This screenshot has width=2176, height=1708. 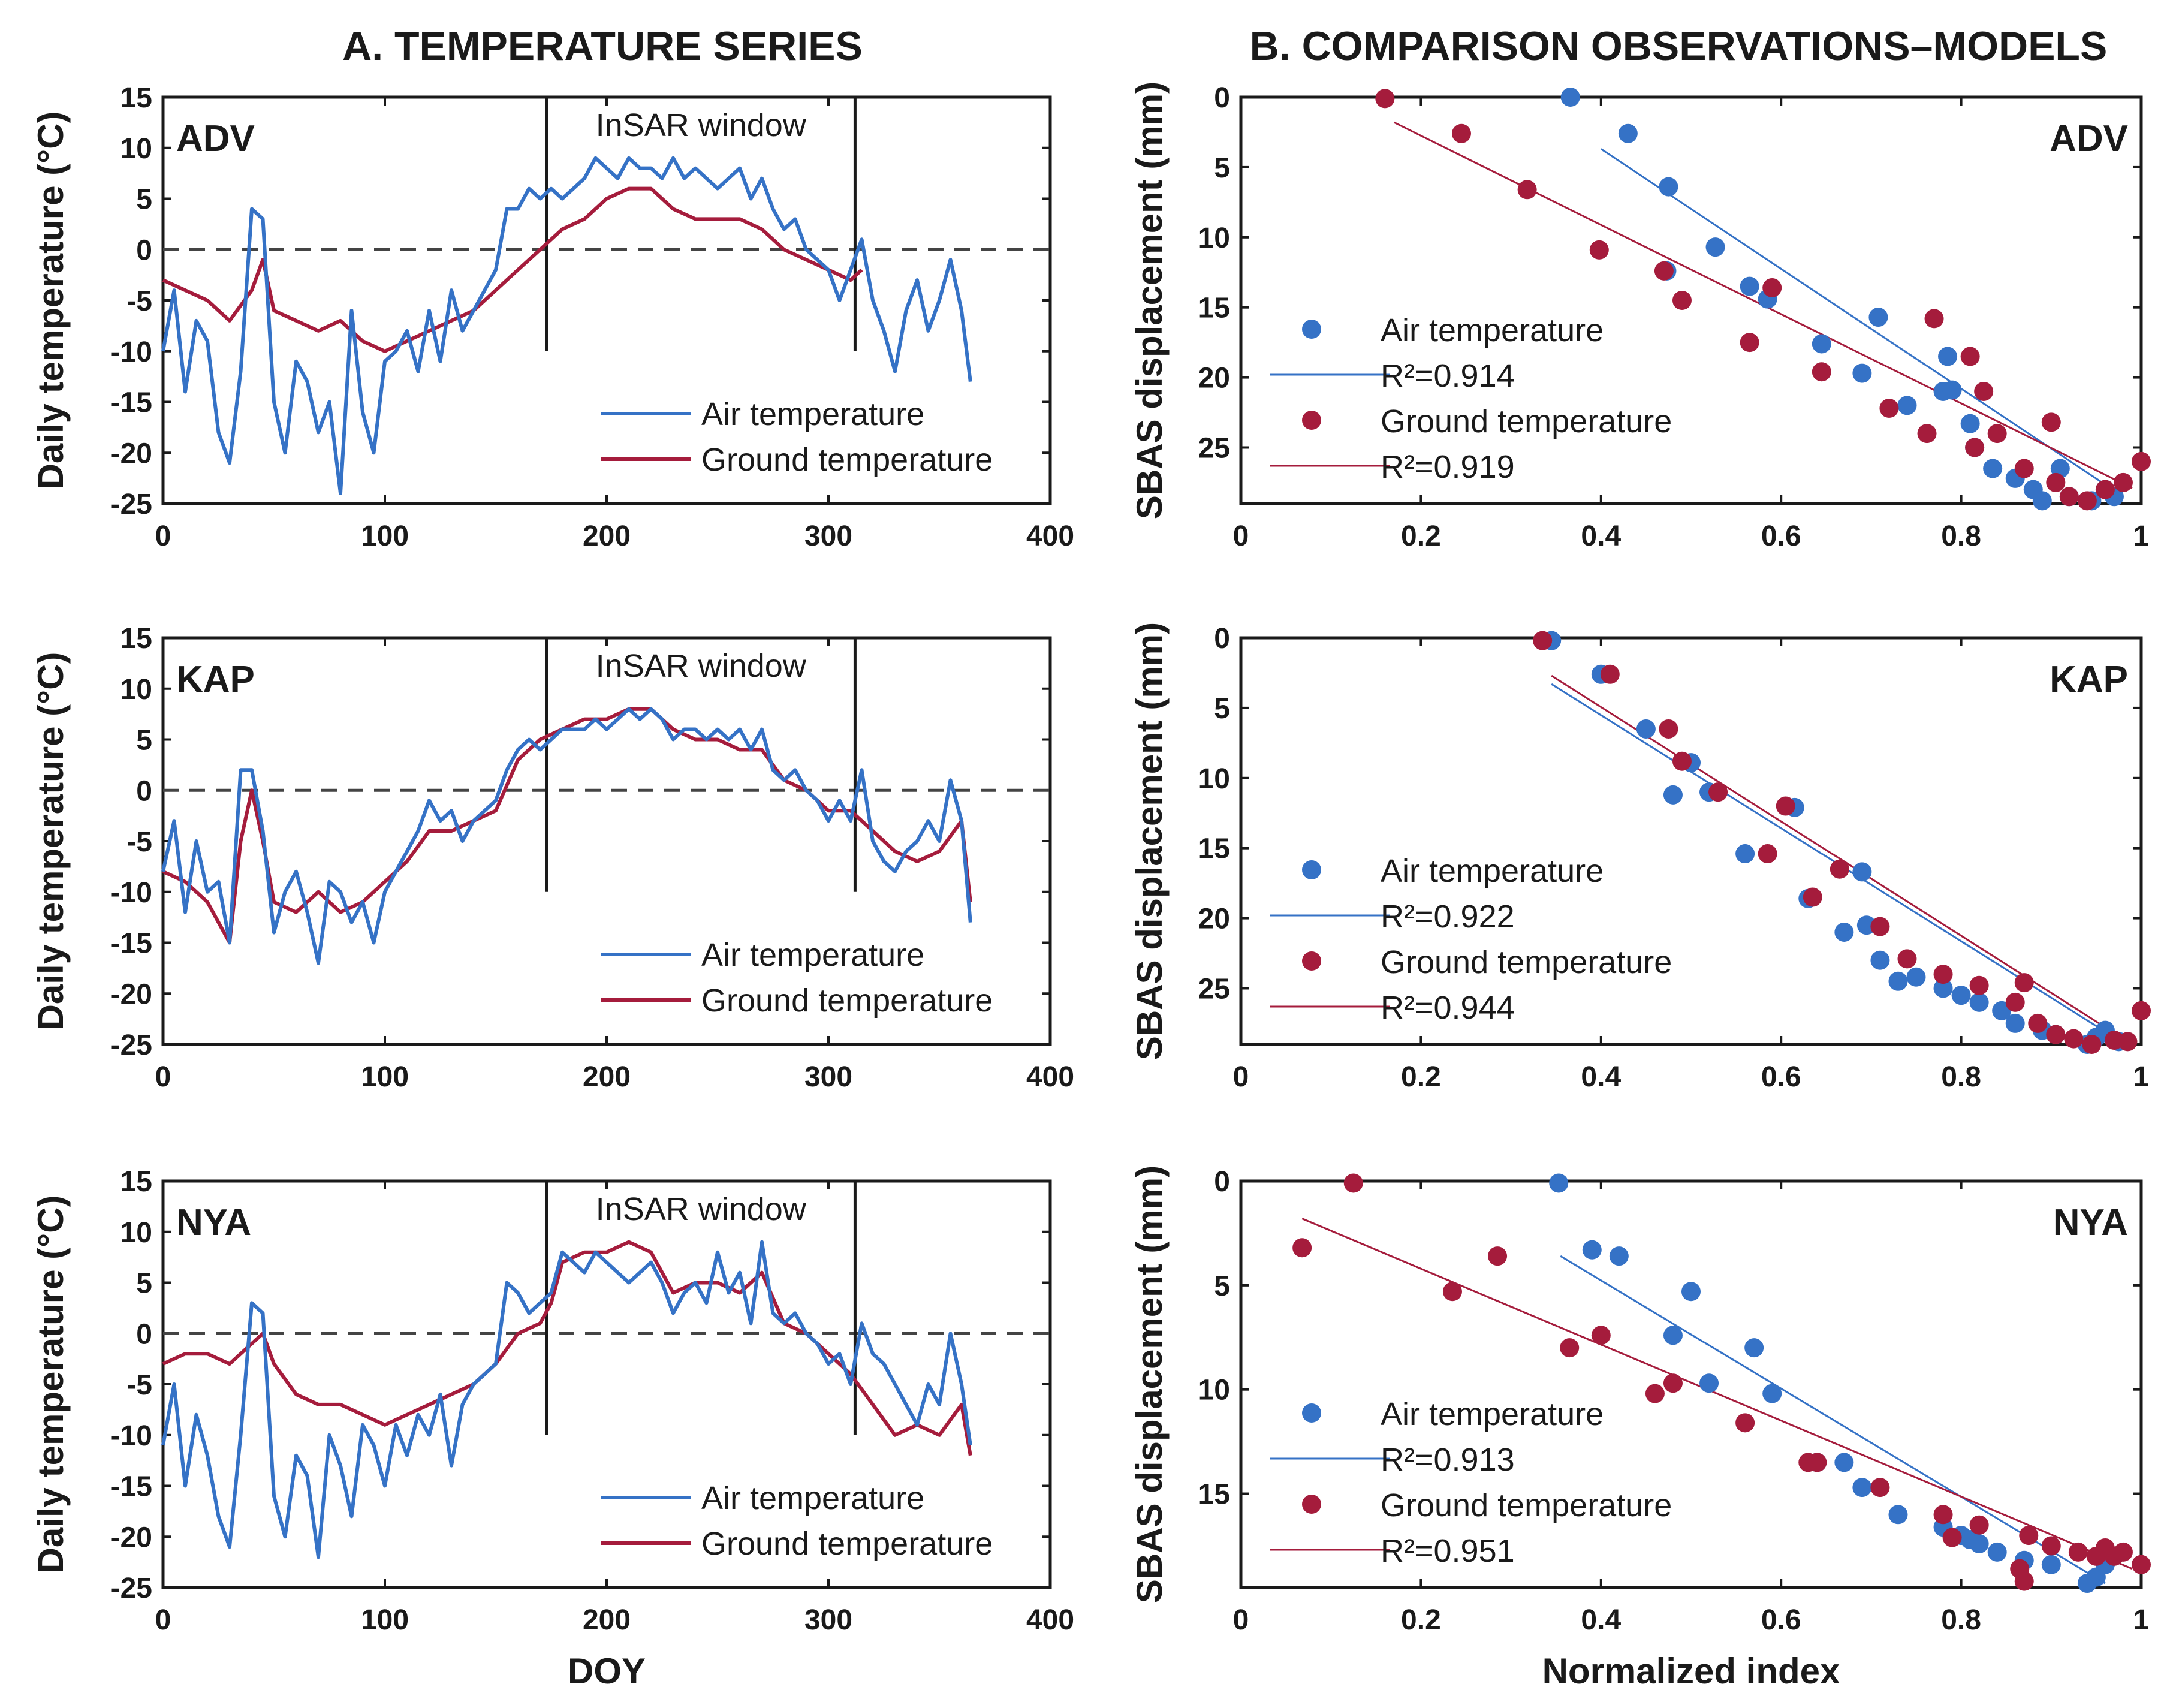 I want to click on y-tick-label: -10, so click(x=131, y=1436).